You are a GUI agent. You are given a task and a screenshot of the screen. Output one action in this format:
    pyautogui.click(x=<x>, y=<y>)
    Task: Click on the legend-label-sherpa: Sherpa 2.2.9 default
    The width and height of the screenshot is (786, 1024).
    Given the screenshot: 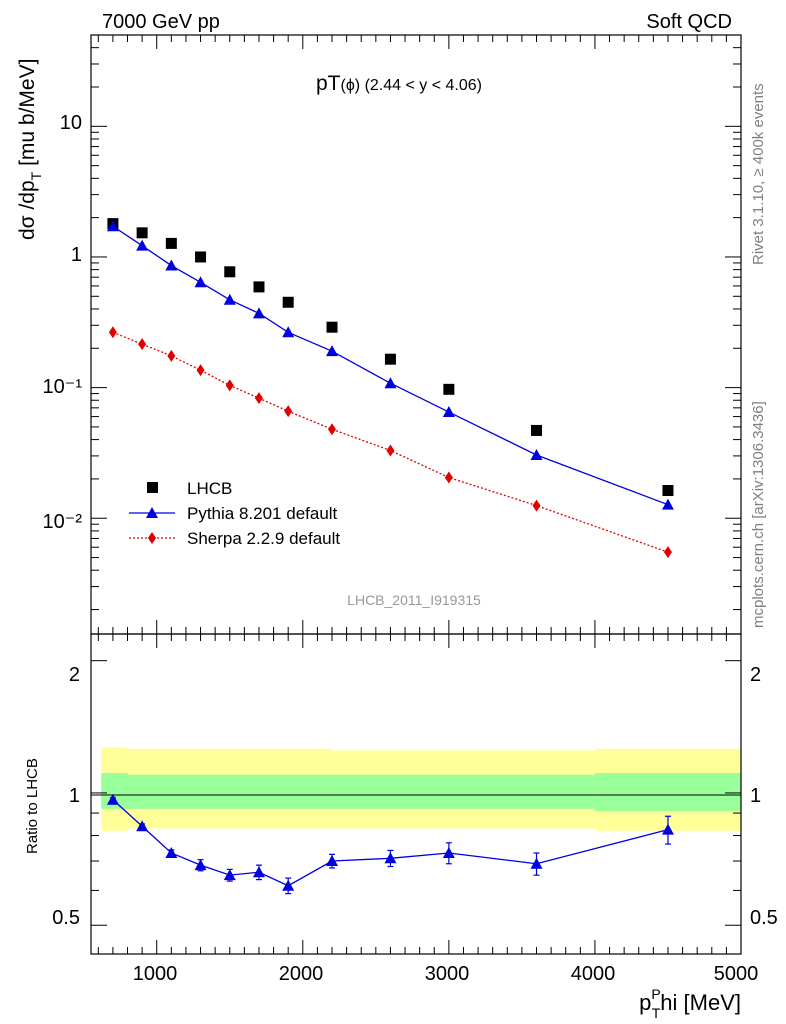 What is the action you would take?
    pyautogui.click(x=263, y=538)
    